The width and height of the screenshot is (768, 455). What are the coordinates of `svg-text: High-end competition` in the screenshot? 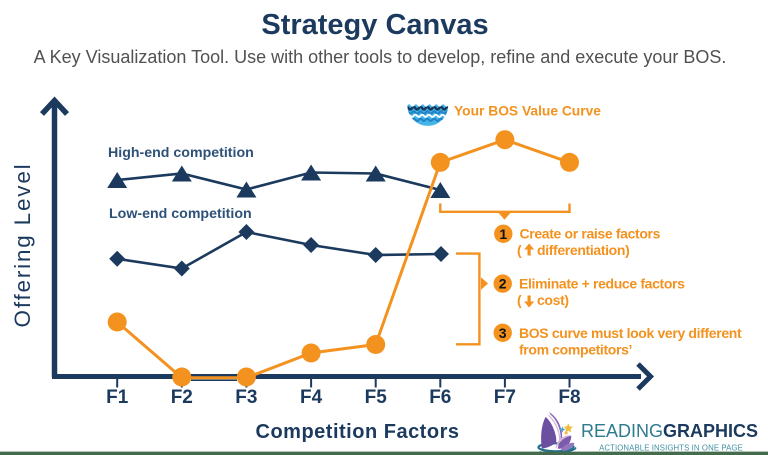 It's located at (181, 153).